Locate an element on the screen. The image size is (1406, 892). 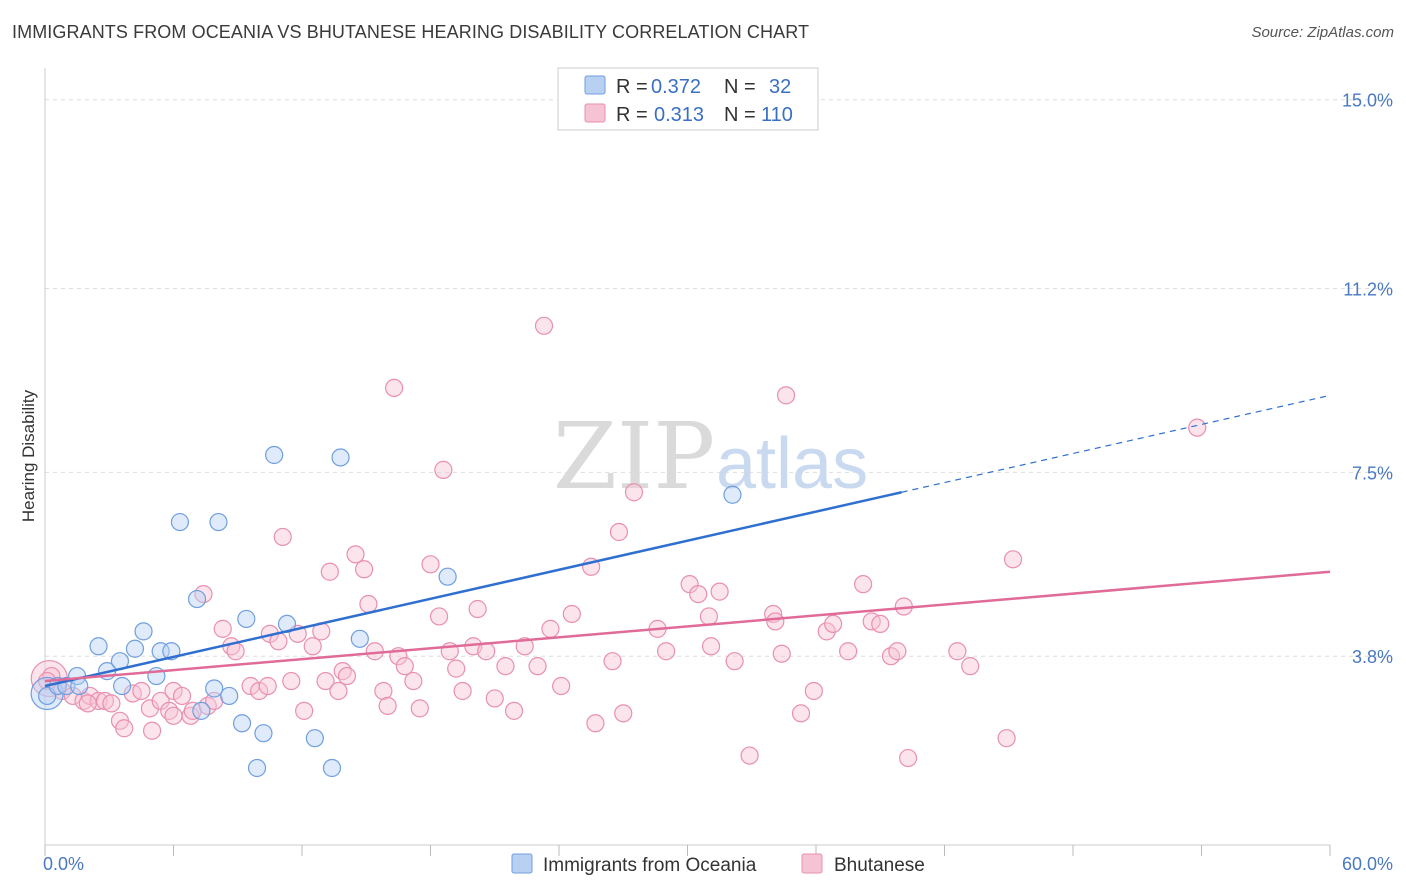
legend-r-value-1: 0.313 is located at coordinates (679, 115).